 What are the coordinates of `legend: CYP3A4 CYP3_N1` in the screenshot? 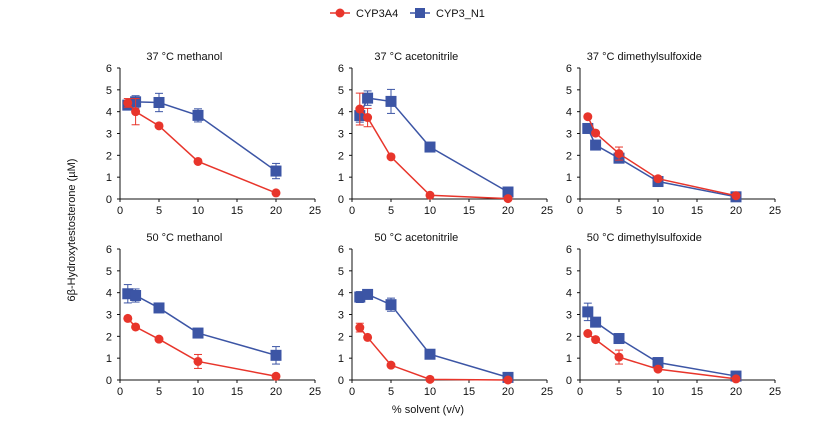 It's located at (407, 14).